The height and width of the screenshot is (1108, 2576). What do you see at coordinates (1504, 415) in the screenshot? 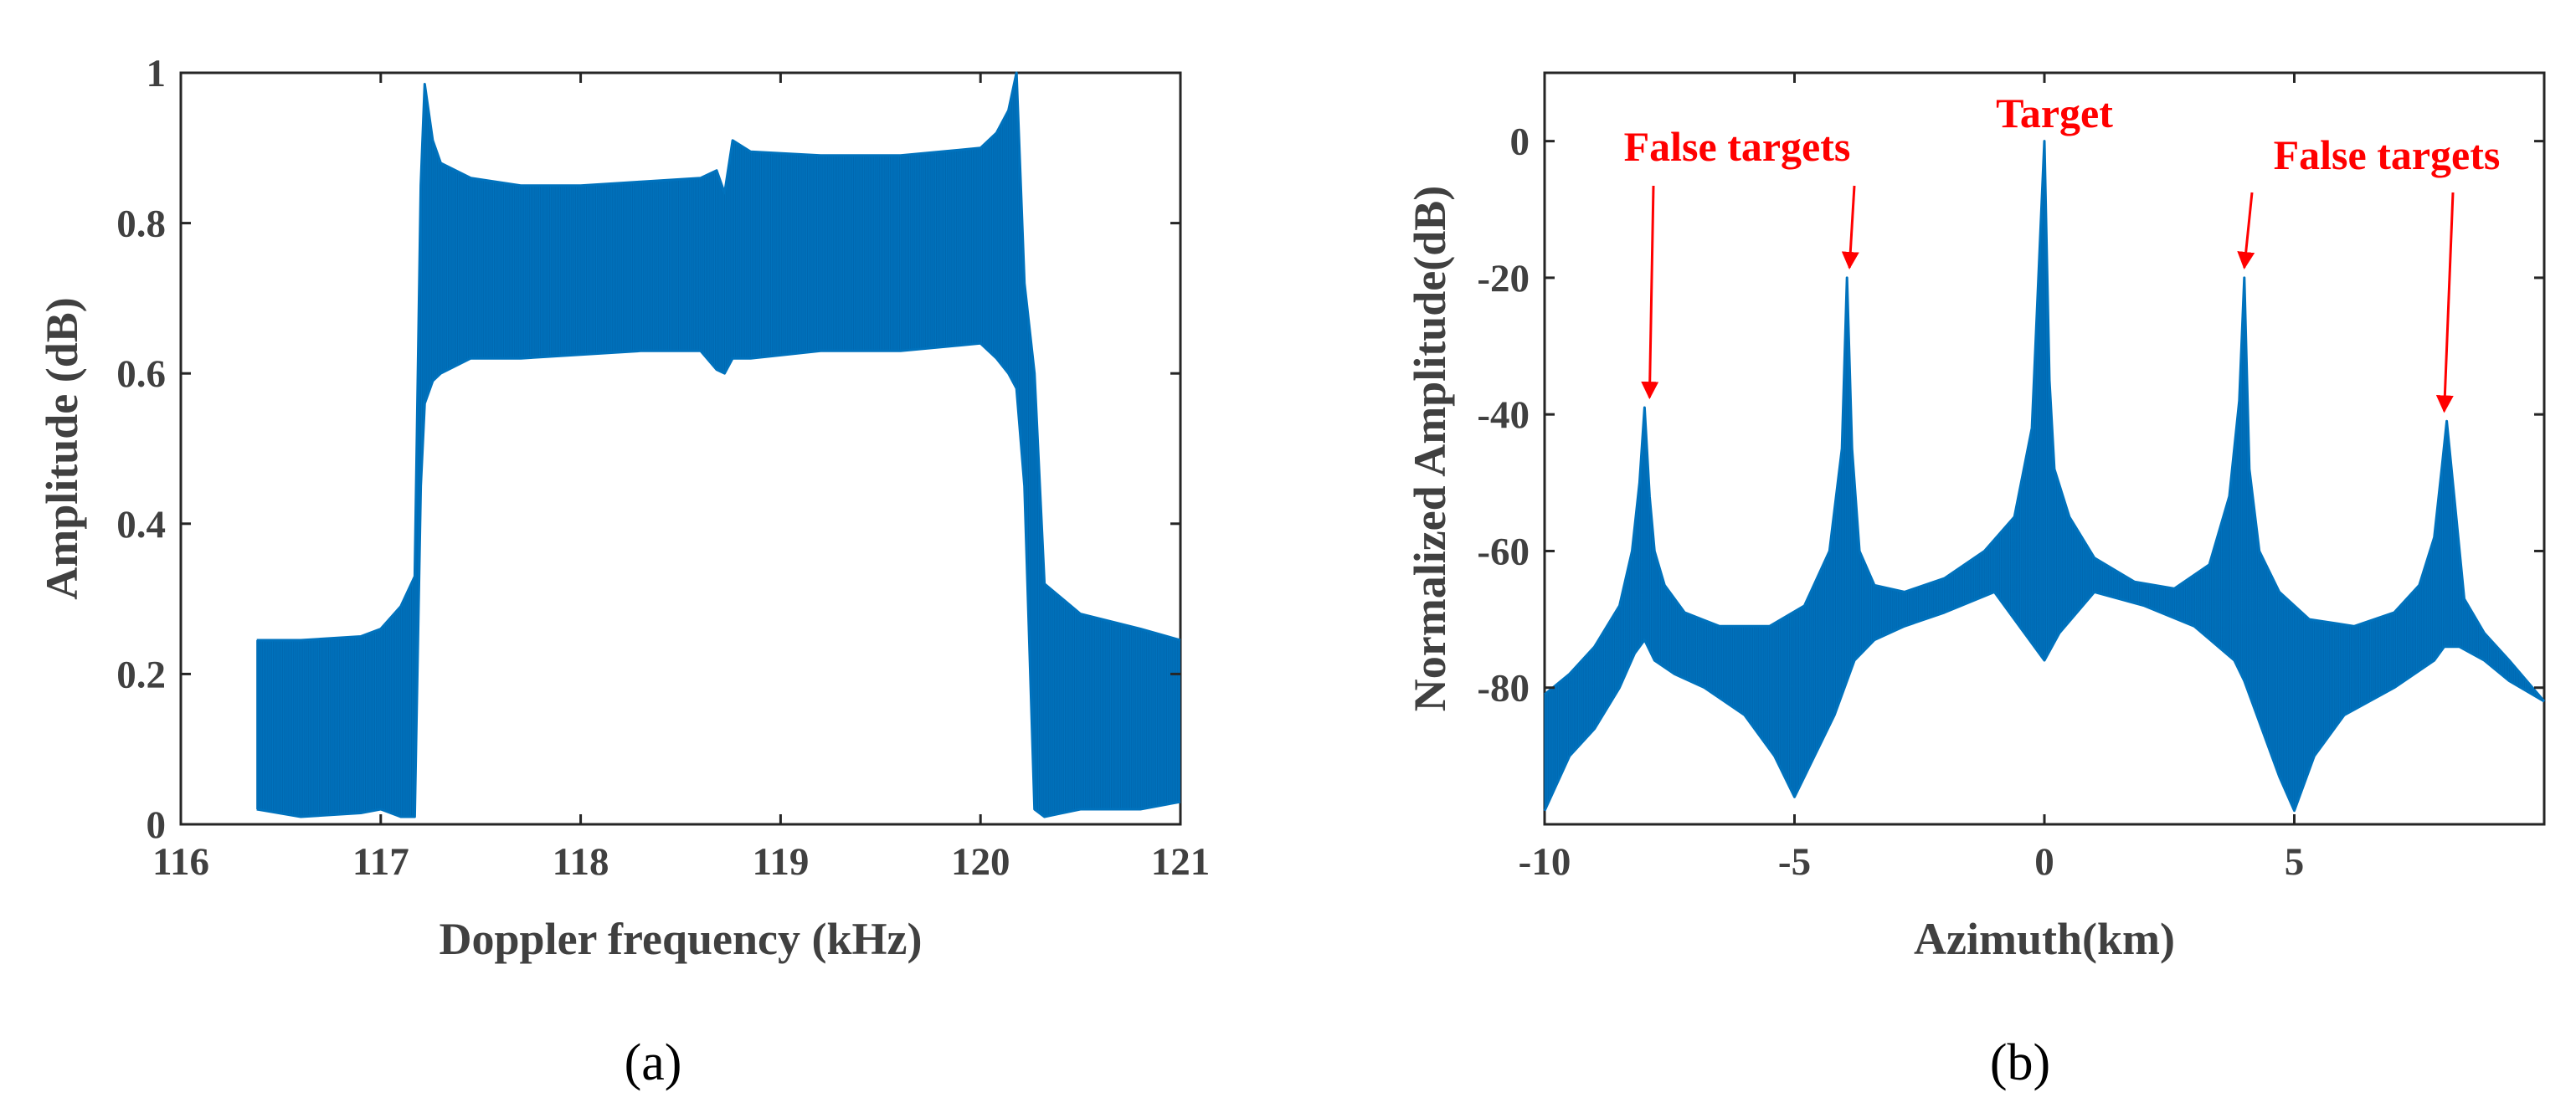
I see `chart-b-ytick-label: -40` at bounding box center [1504, 415].